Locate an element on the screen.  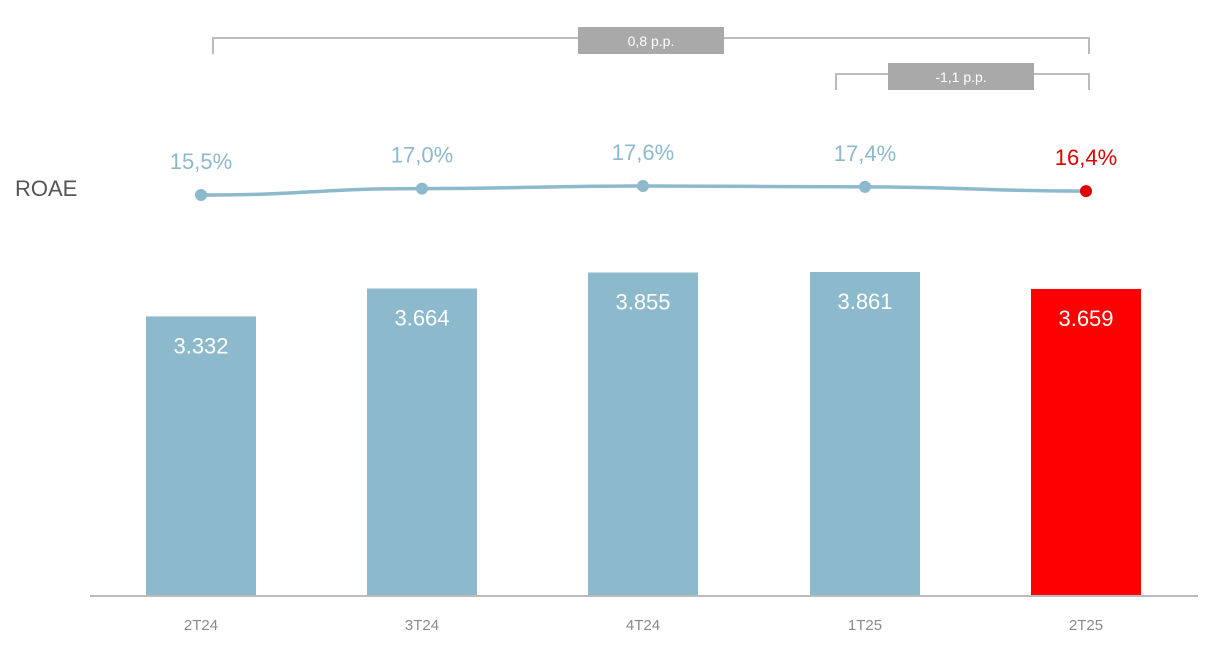
bar-value-label-4t24: 3.855 is located at coordinates (642, 302).